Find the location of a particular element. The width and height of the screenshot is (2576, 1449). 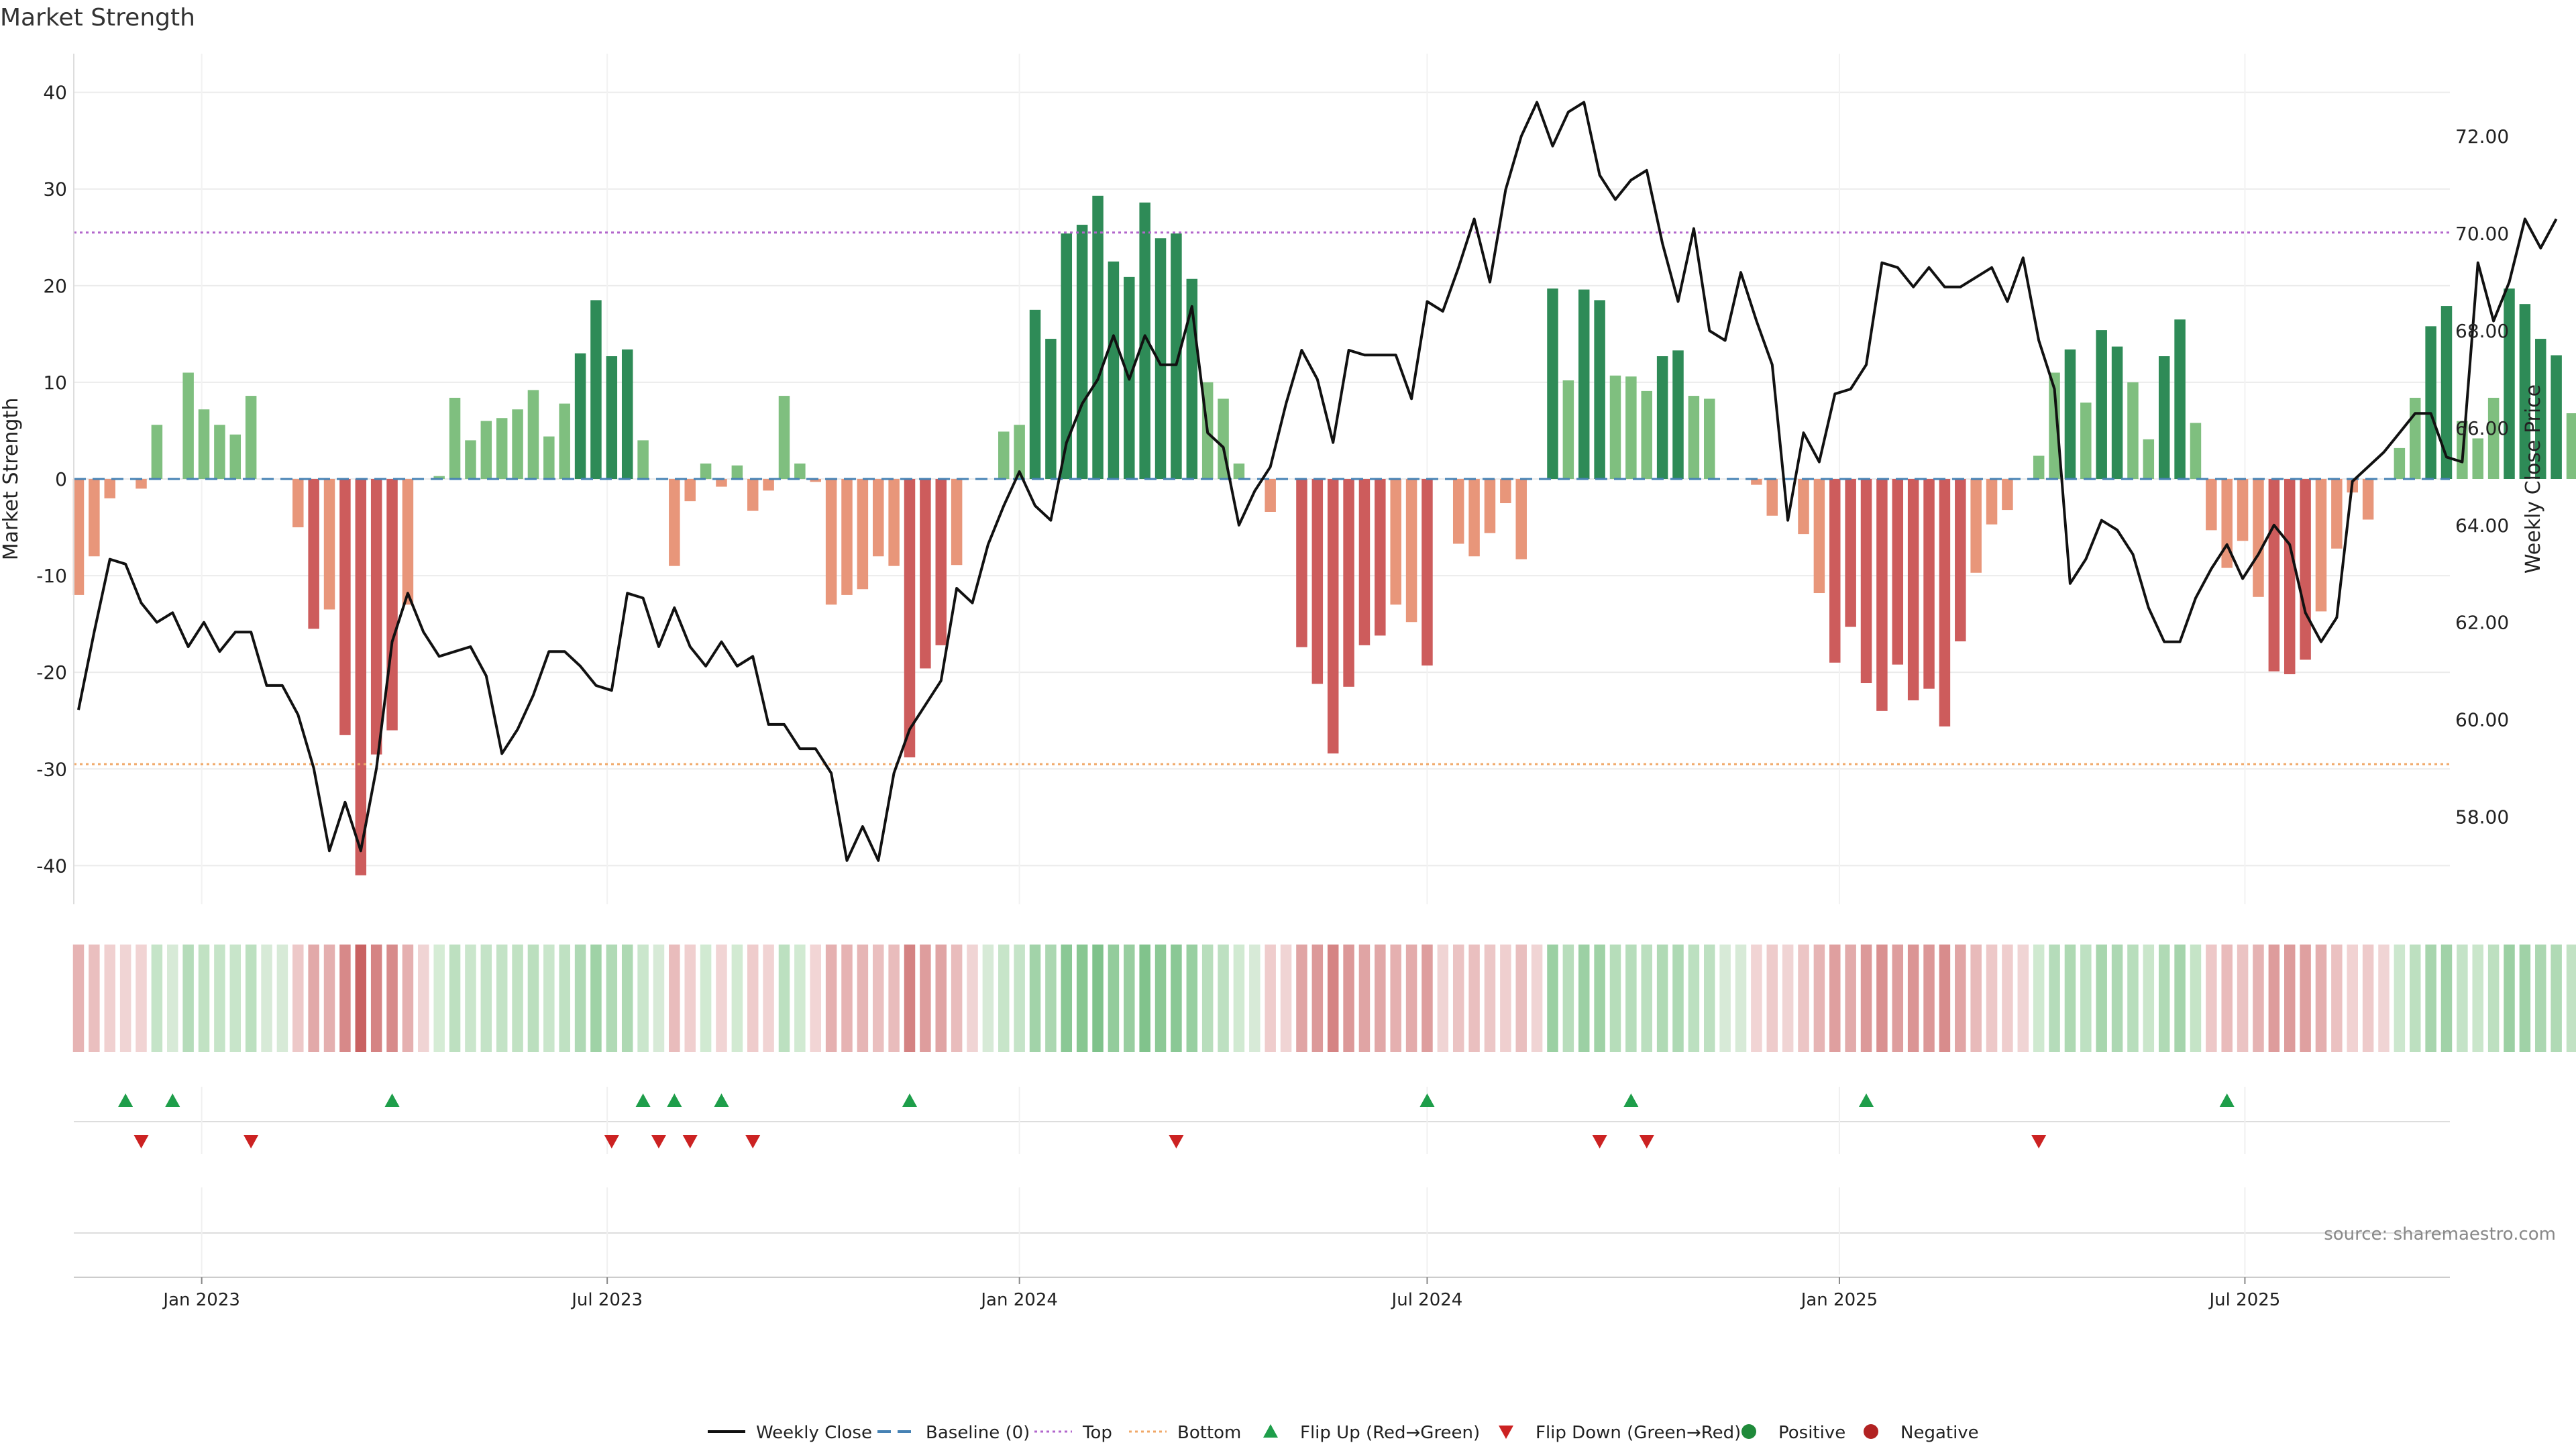

legend-item-flip-up: Flip Up (Red→Green) is located at coordinates (1371, 1433).